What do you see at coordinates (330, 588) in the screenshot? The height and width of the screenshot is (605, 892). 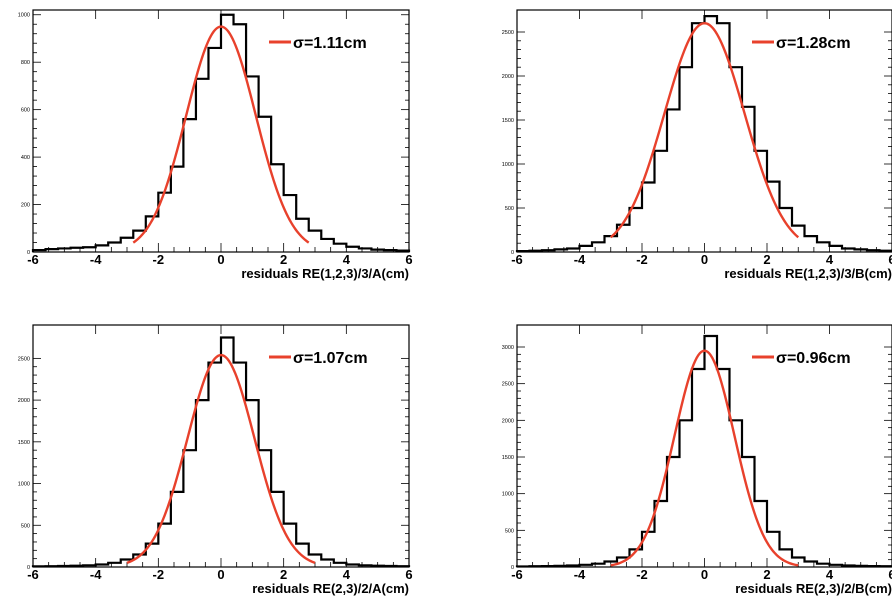 I see `x-axis-label: residuals RE(2,3)/2/A(cm)` at bounding box center [330, 588].